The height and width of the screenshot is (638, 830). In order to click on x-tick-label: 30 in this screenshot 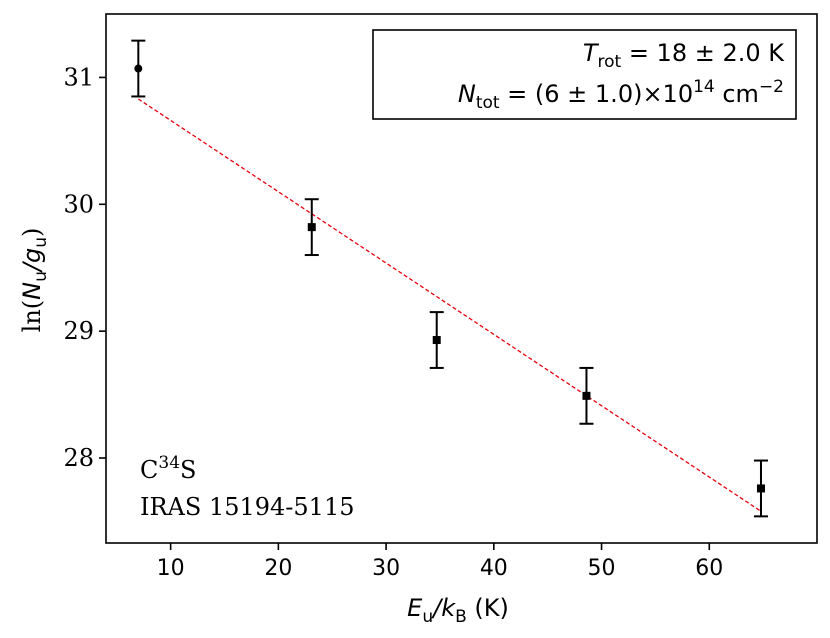, I will do `click(386, 568)`.